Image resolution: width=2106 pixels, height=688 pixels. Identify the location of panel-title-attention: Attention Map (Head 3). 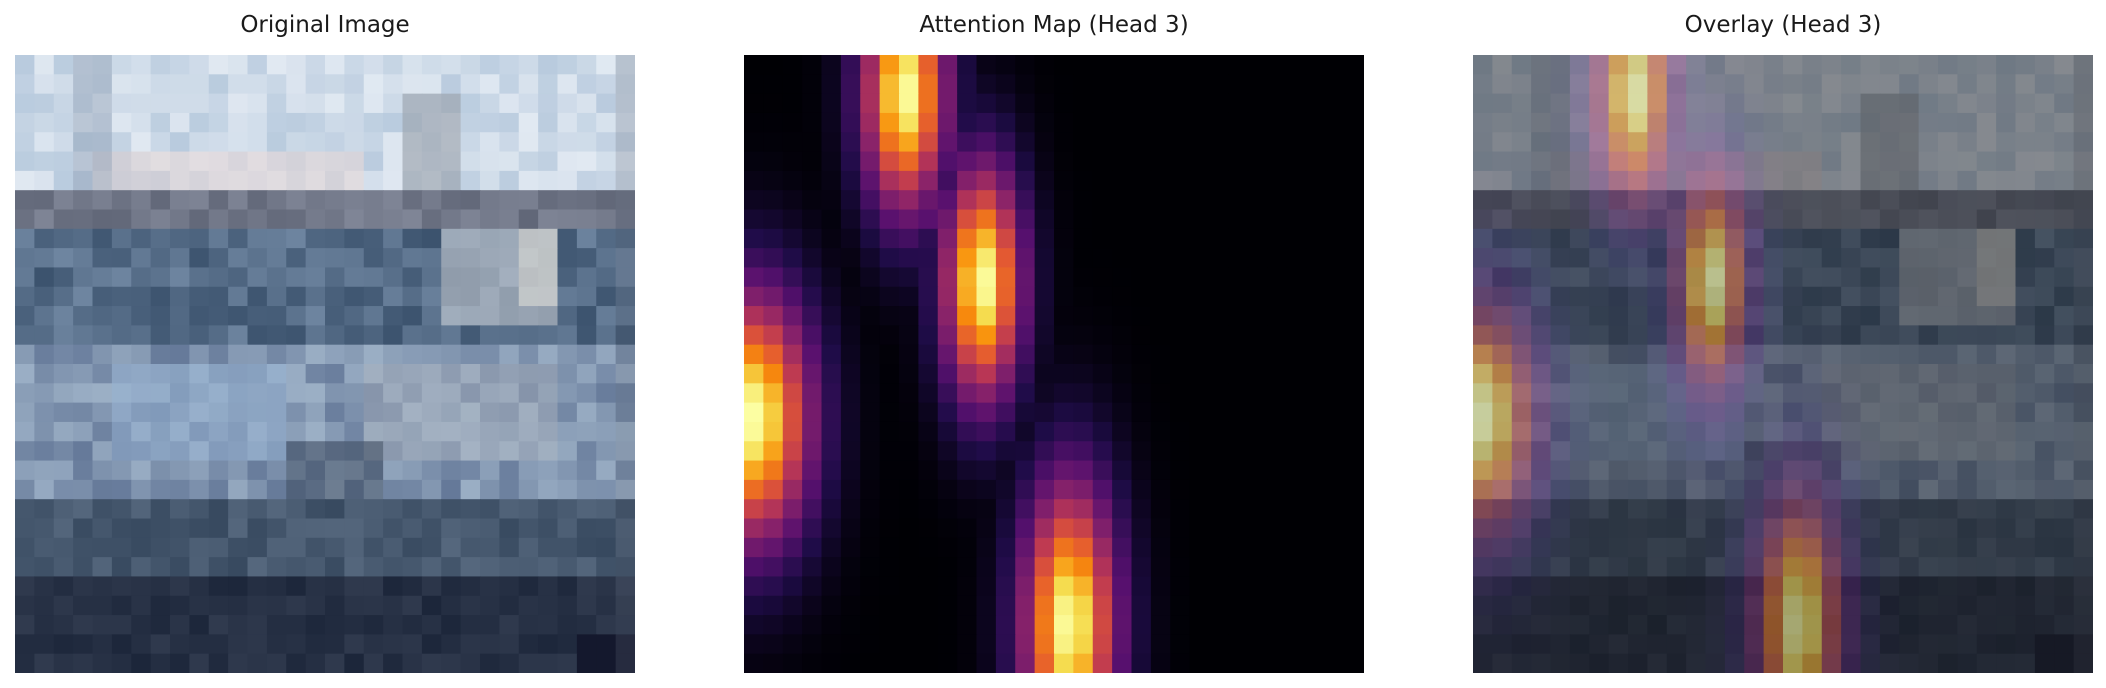
(1054, 25).